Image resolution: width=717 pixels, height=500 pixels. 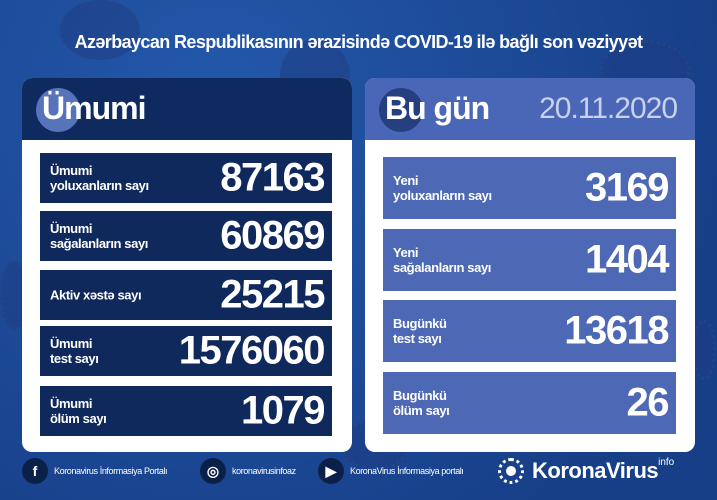 I want to click on stat-value: 3169, so click(x=627, y=187).